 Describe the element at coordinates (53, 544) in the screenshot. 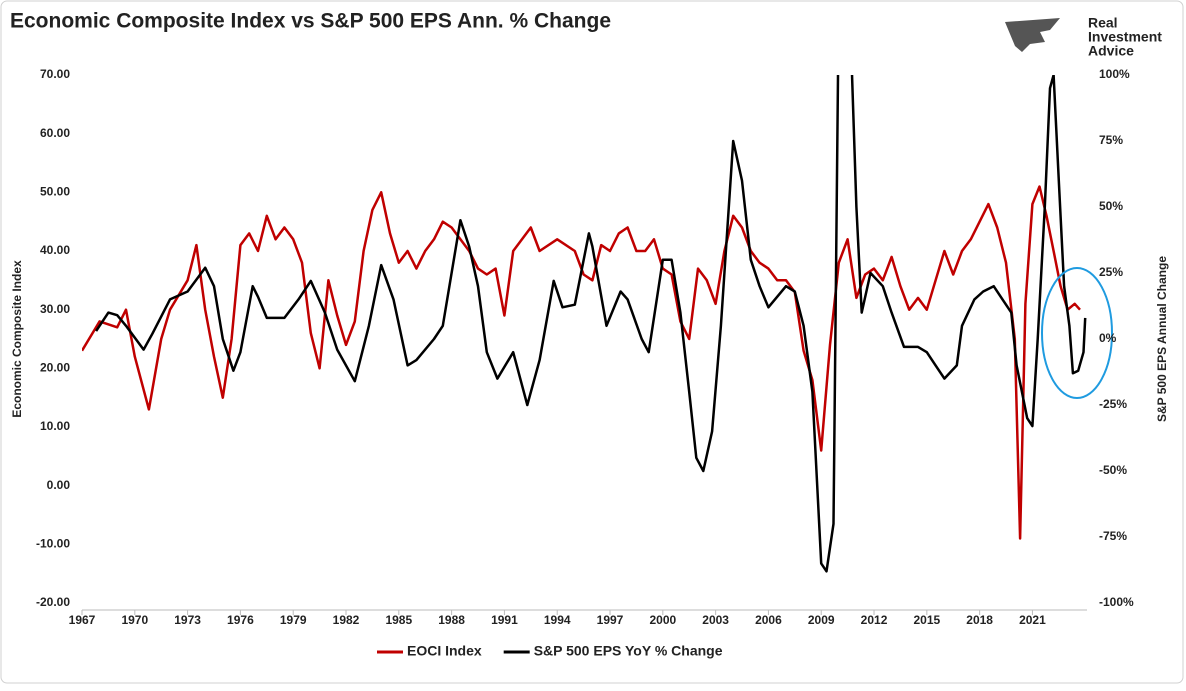

I see `y-tick-label: -10.00` at that location.